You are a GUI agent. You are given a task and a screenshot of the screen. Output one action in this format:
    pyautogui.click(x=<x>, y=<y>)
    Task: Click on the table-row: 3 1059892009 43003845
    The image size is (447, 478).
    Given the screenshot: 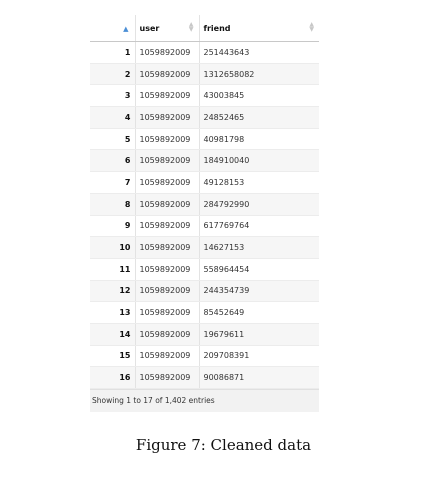 What is the action you would take?
    pyautogui.click(x=204, y=96)
    